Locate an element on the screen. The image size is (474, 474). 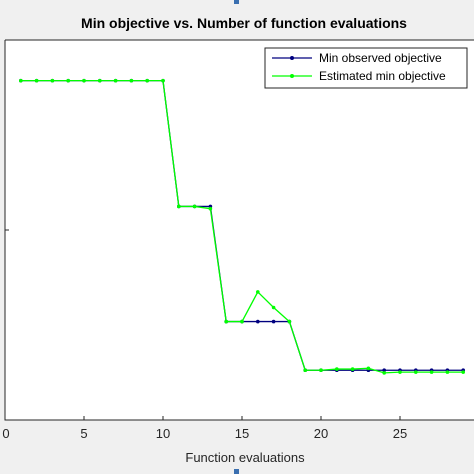
legend-marker-estimated is located at coordinates (292, 76).